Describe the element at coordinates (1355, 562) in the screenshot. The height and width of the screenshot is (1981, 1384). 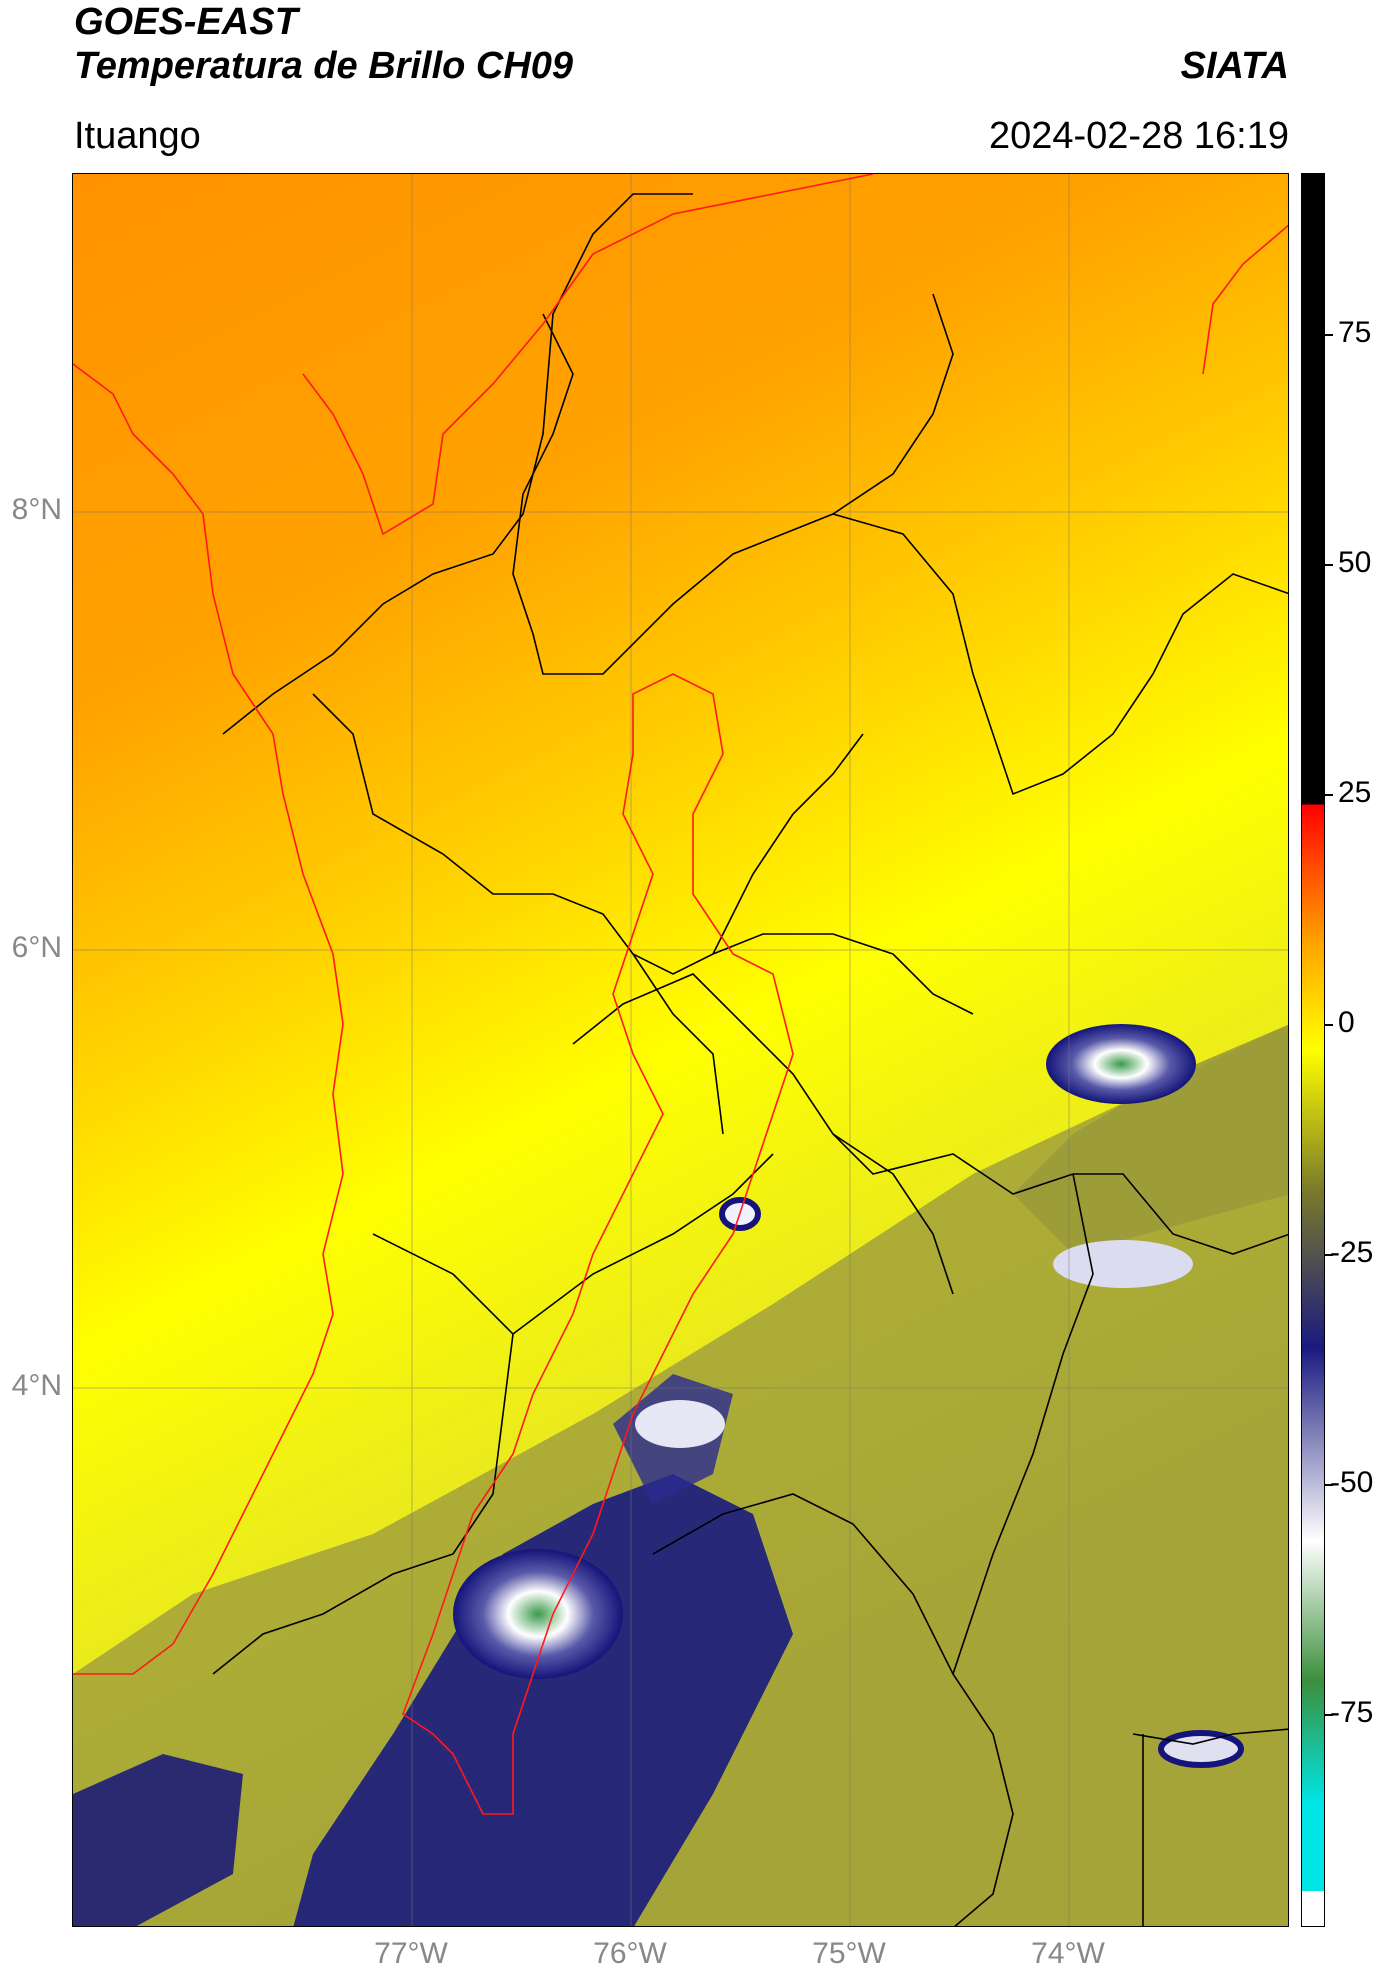
I see `cb-tick-50: 50` at that location.